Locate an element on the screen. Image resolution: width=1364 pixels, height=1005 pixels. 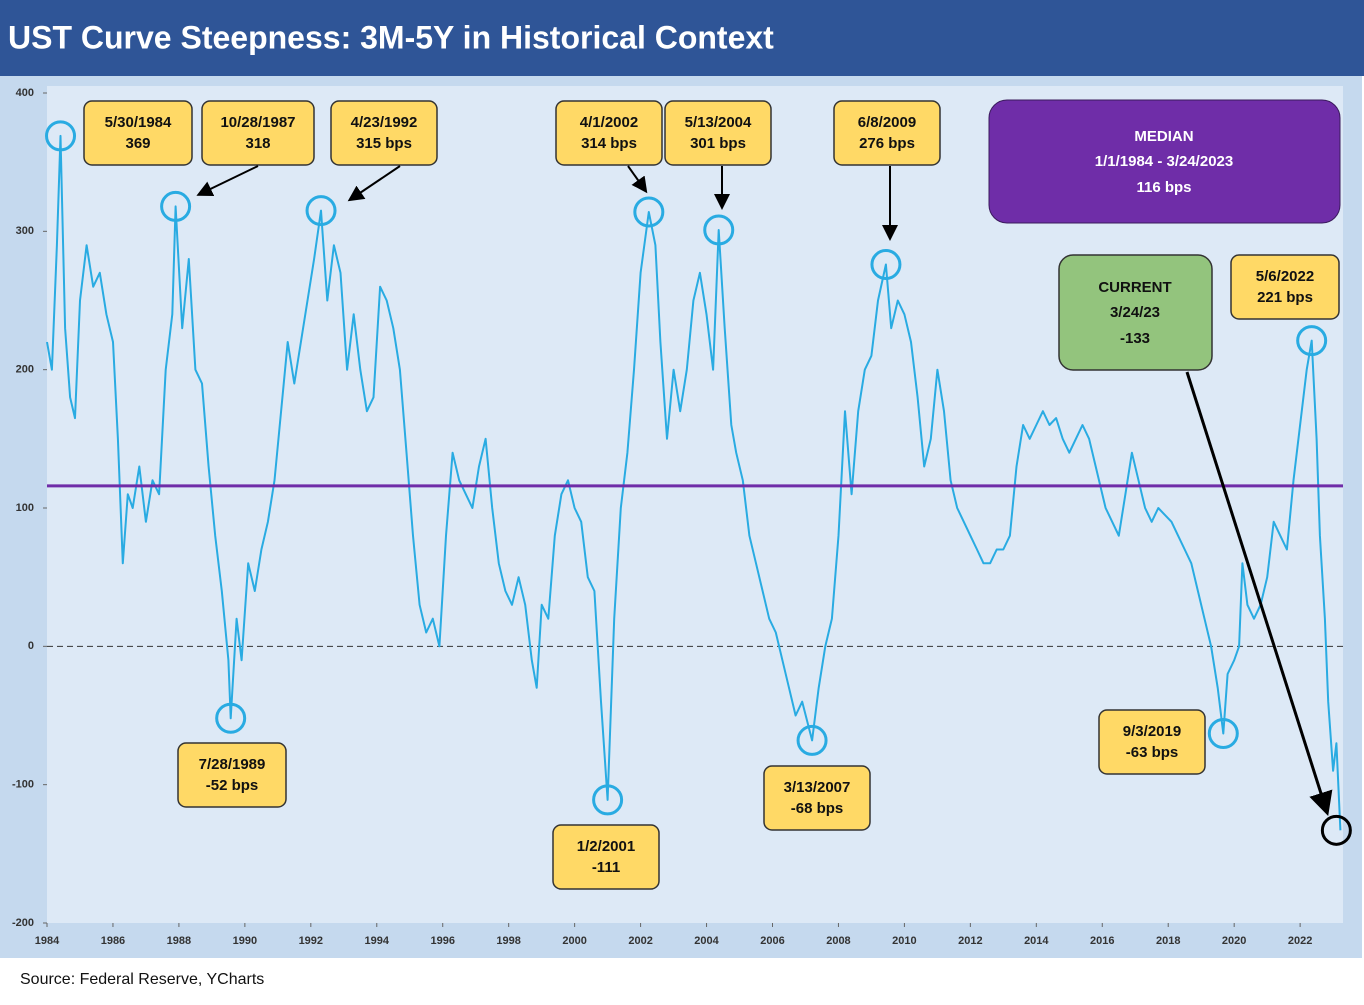
y-tick-label: 300 is located at coordinates (25, 231).